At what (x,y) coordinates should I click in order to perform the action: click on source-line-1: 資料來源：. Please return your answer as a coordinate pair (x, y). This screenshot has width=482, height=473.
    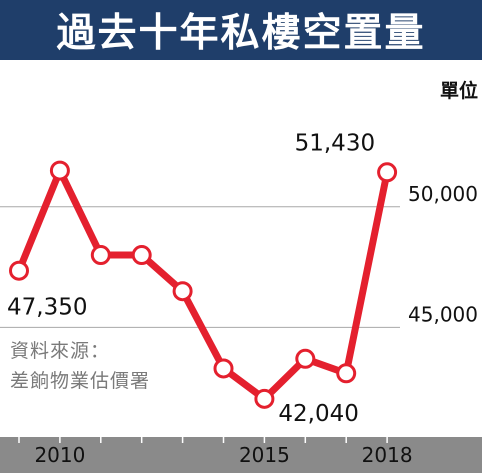
    Looking at the image, I should click on (60, 351).